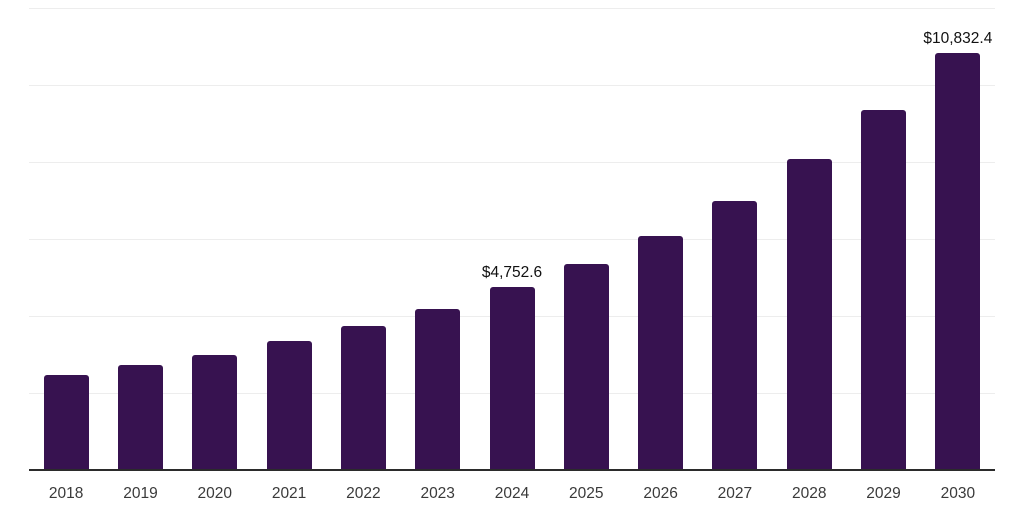 This screenshot has width=1024, height=512. What do you see at coordinates (140, 493) in the screenshot?
I see `x-tick-label-2019: 2019` at bounding box center [140, 493].